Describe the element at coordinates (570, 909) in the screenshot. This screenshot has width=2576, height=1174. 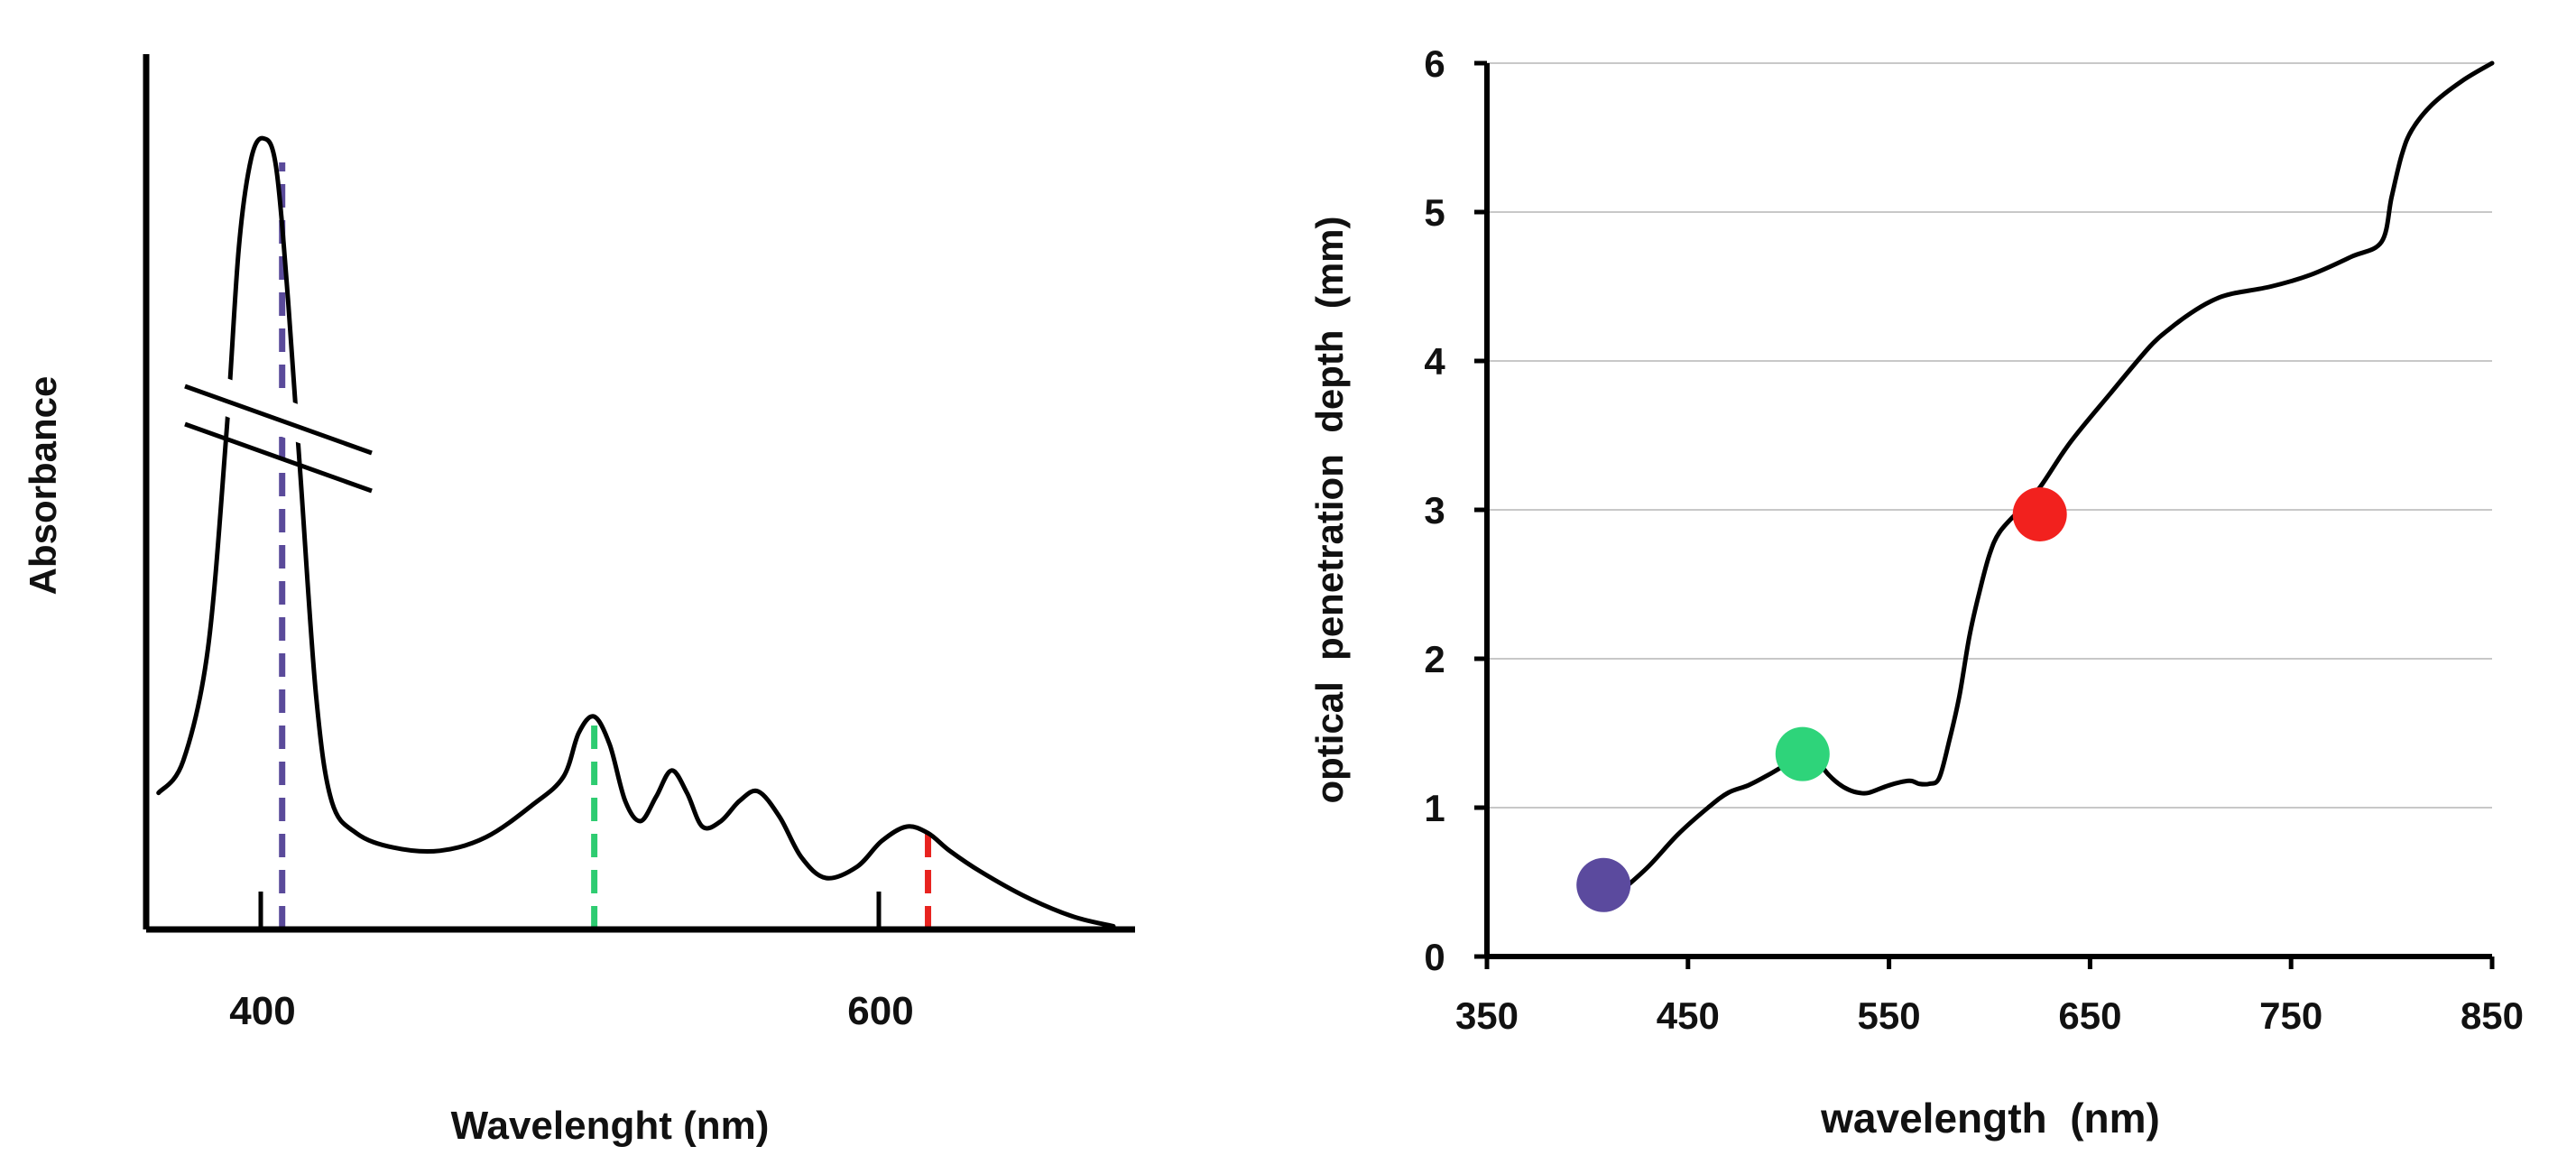
I see `absorbance-x-minor-ticks` at that location.